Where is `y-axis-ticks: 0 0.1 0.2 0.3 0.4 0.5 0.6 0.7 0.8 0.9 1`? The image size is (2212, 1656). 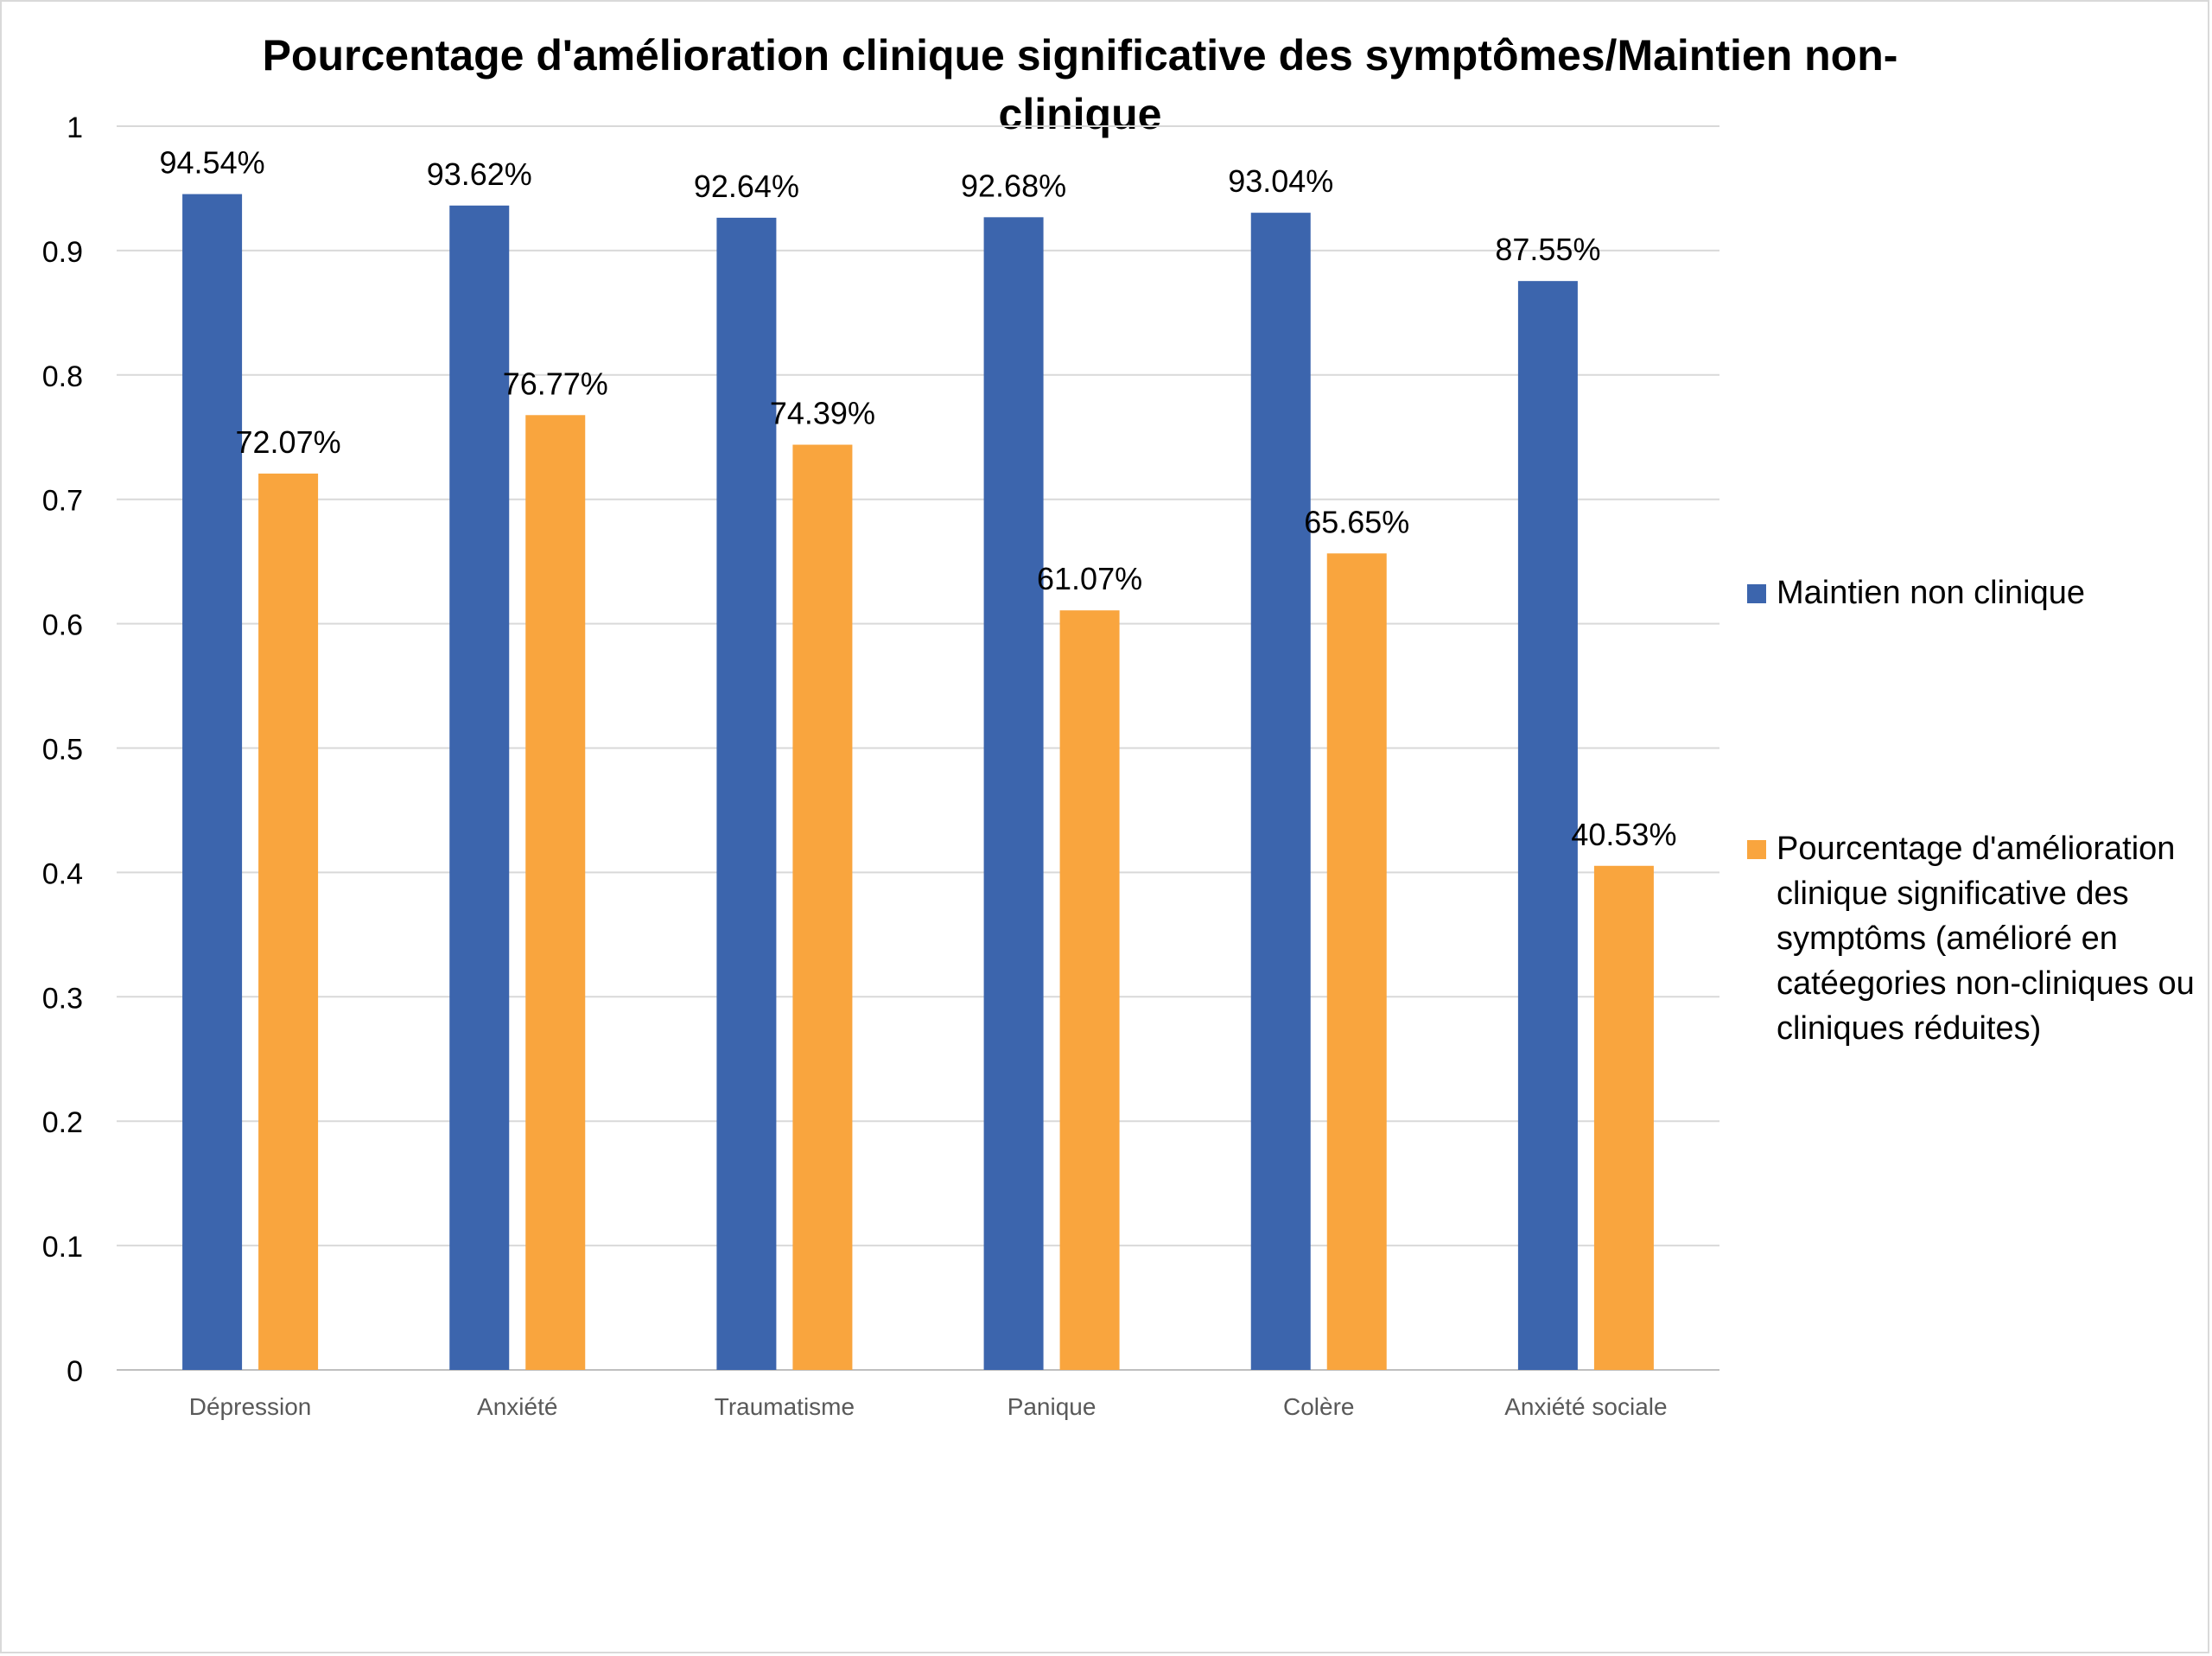
y-axis-ticks: 0 0.1 0.2 0.3 0.4 0.5 0.6 0.7 0.8 0.9 1 is located at coordinates (62, 749).